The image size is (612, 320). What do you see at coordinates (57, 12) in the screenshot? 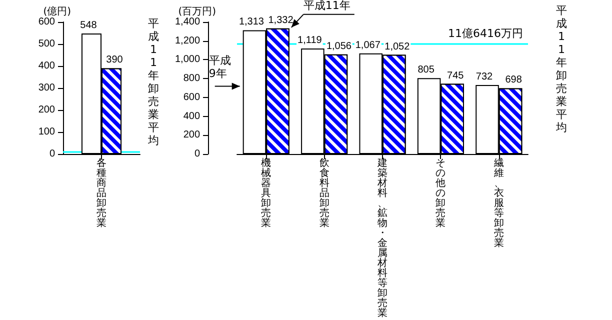
I see `y-axis-title: (億円)` at bounding box center [57, 12].